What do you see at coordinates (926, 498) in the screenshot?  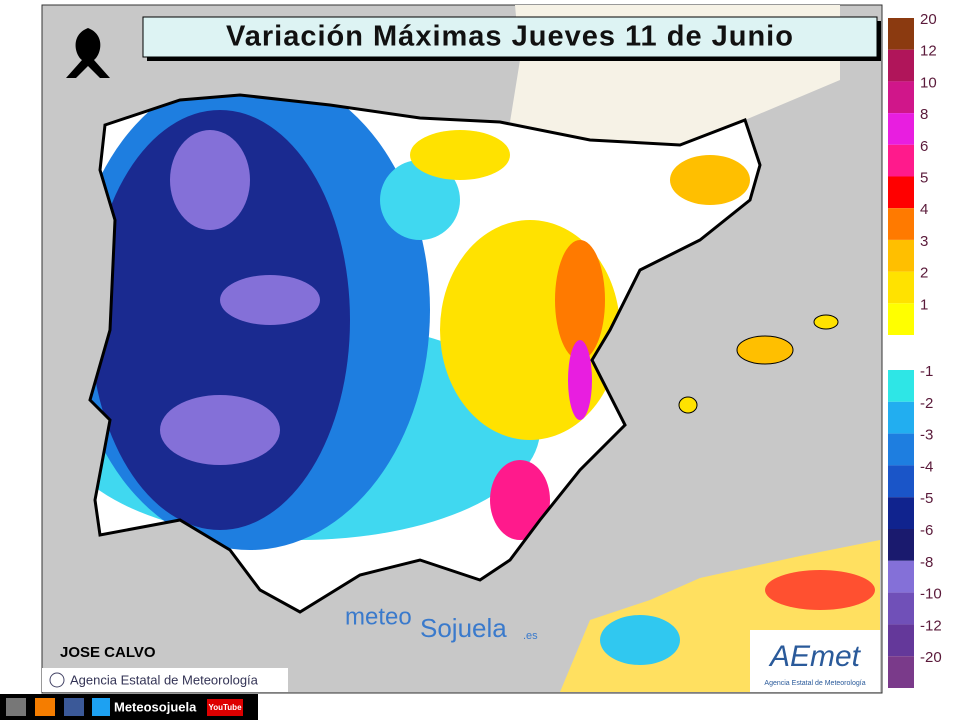 I see `legend-label: -5` at bounding box center [926, 498].